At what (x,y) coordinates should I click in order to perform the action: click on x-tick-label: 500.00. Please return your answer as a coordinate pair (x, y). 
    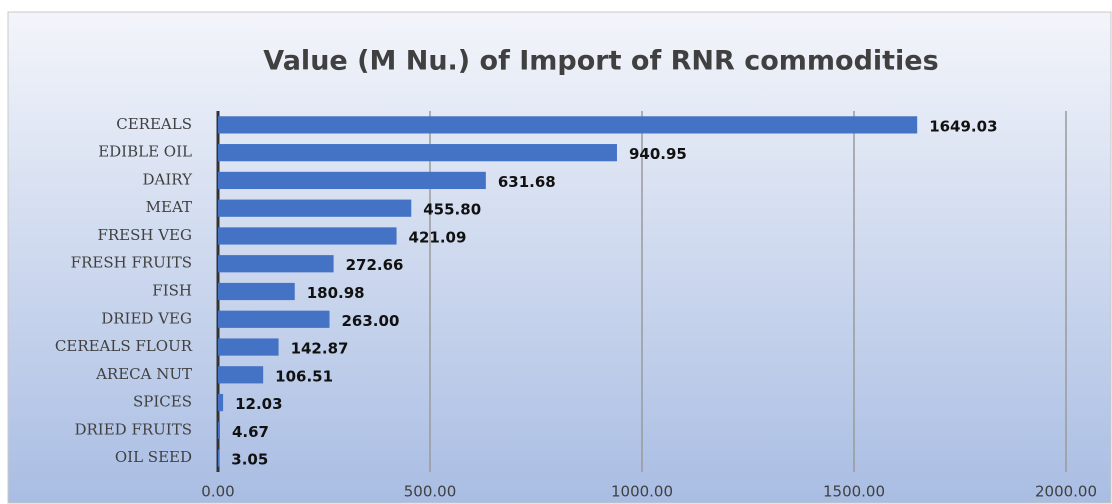
    Looking at the image, I should click on (430, 492).